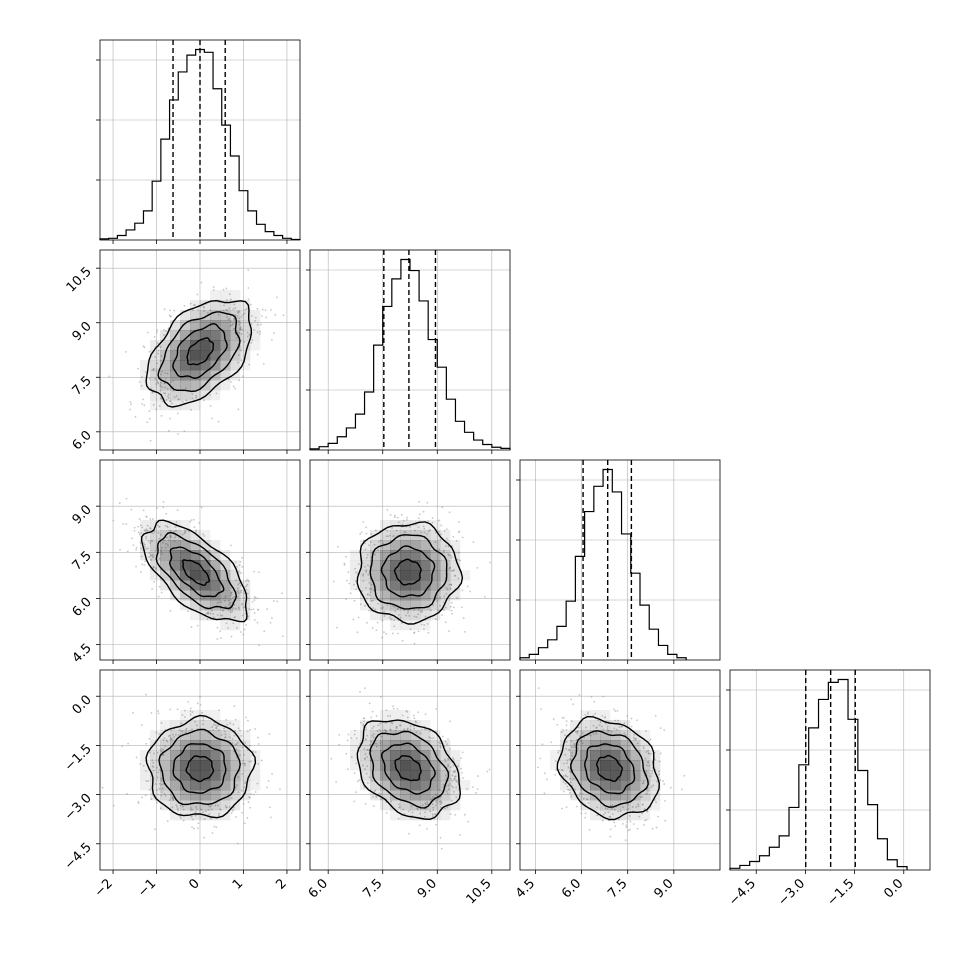  What do you see at coordinates (410, 575) in the screenshot?
I see `density-grid` at bounding box center [410, 575].